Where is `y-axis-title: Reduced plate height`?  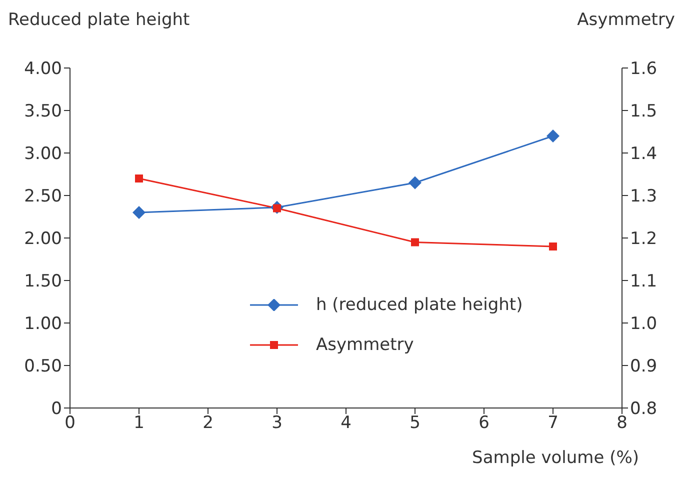
y-axis-title: Reduced plate height is located at coordinates (99, 20).